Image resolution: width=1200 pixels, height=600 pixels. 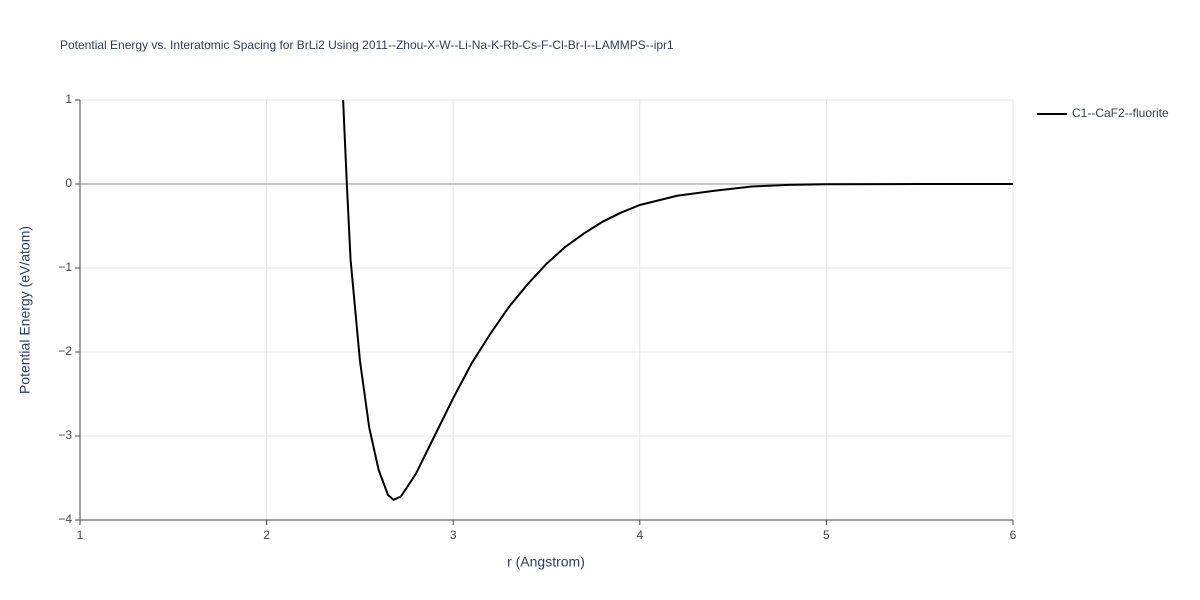 I want to click on y-tick-label: −1, so click(x=65, y=267).